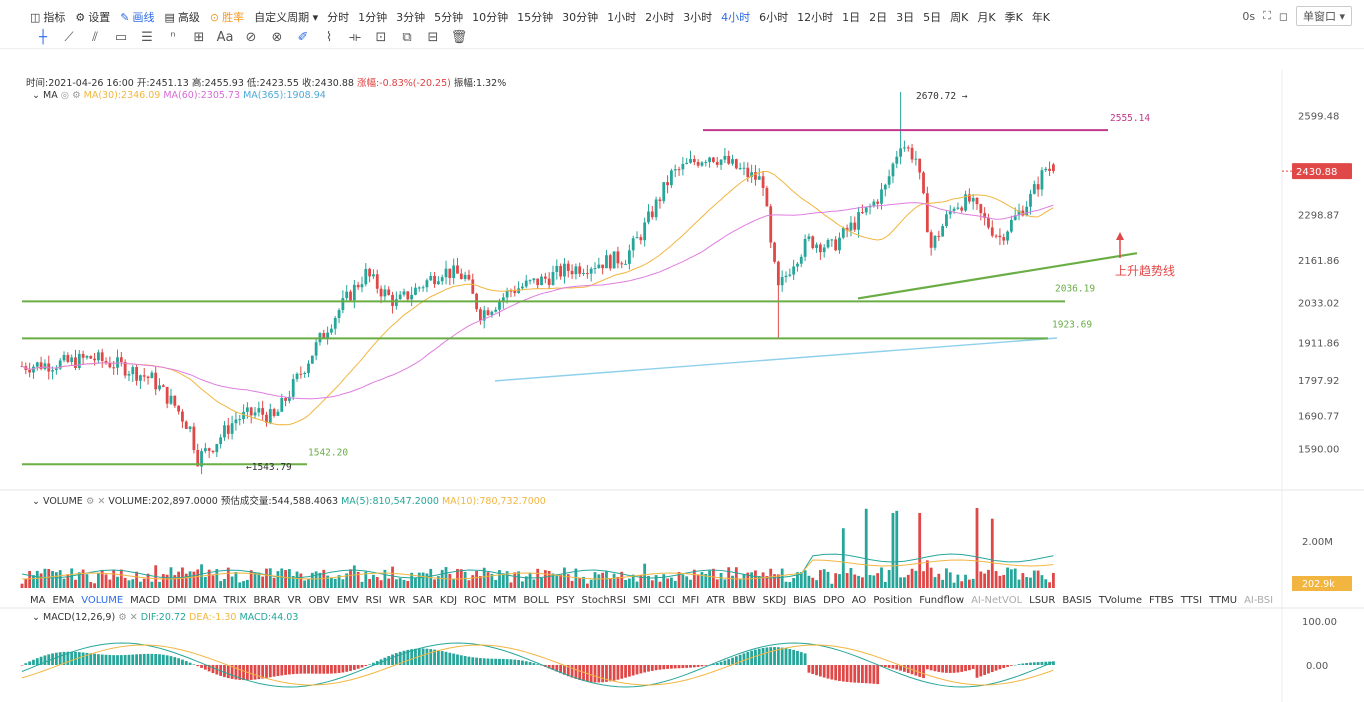 This screenshot has width=1364, height=702. What do you see at coordinates (182, 17) in the screenshot?
I see `toolbar-item-3: ▤ 高级` at bounding box center [182, 17].